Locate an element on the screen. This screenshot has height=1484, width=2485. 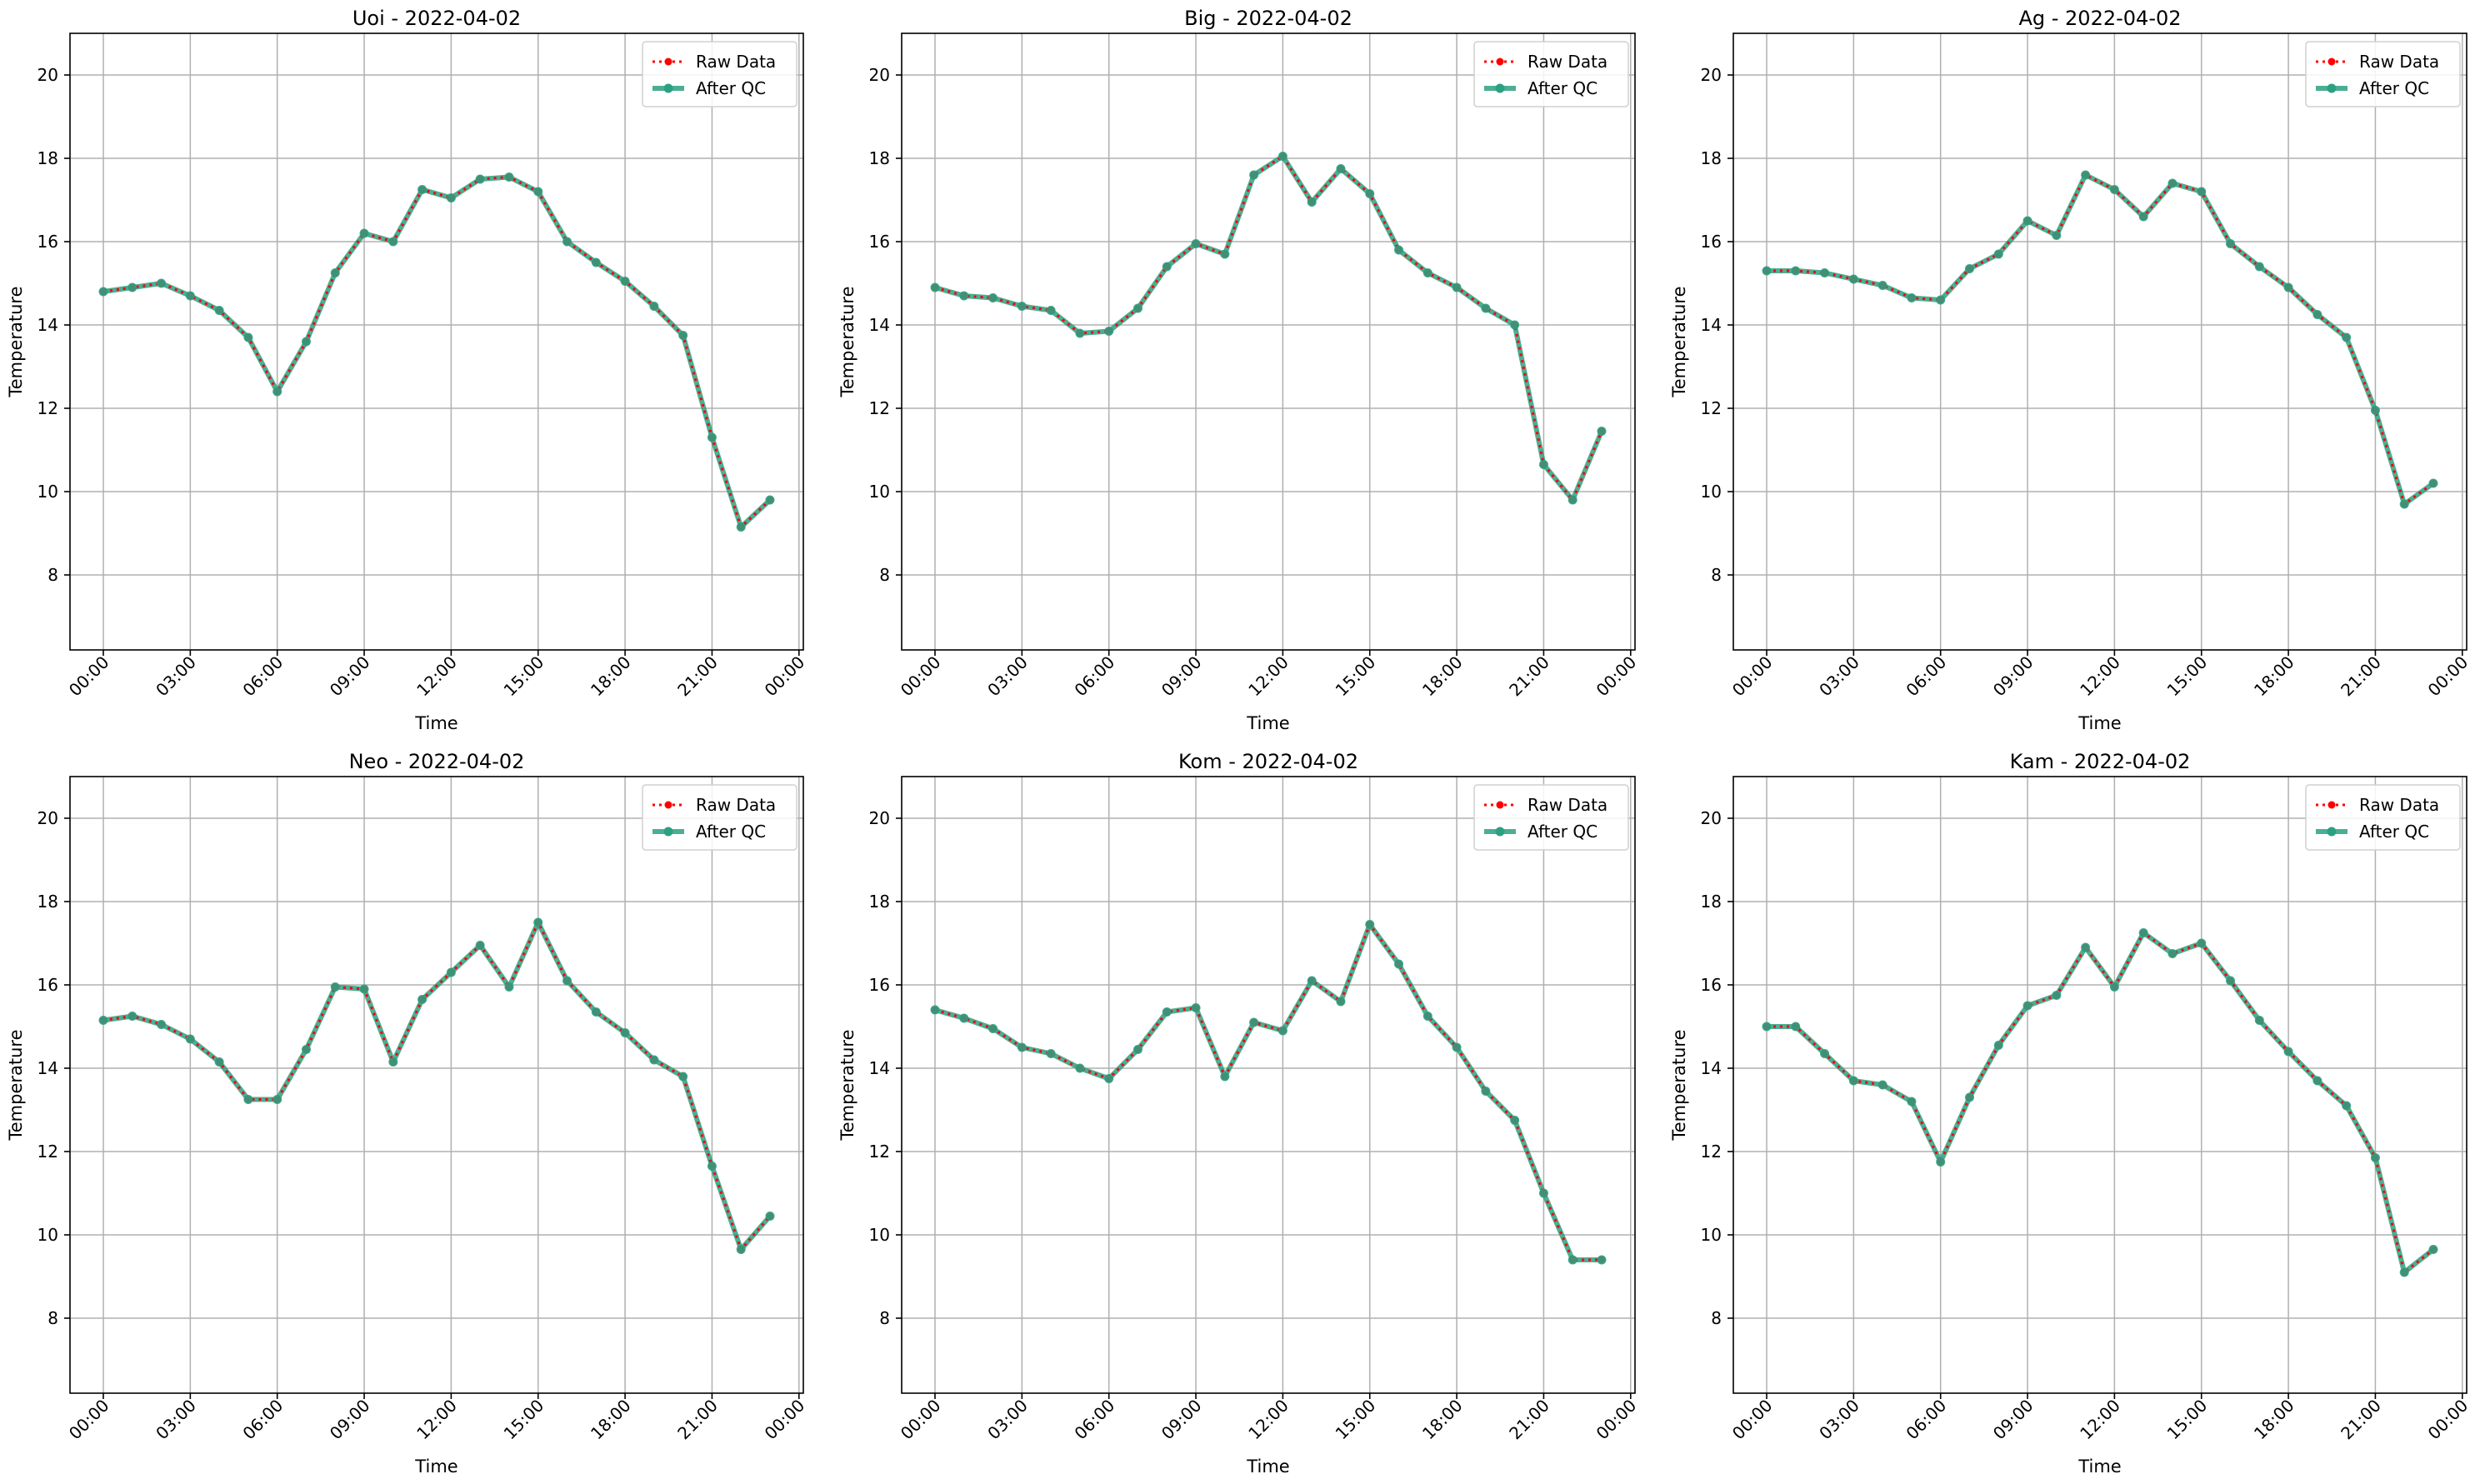
legend-marker-after-qc is located at coordinates (1500, 832).